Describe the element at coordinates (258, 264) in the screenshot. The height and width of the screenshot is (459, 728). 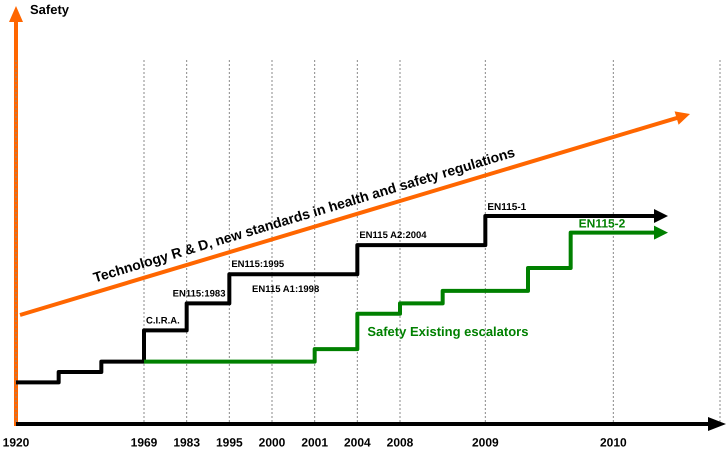
I see `annotation: EN115:1995` at that location.